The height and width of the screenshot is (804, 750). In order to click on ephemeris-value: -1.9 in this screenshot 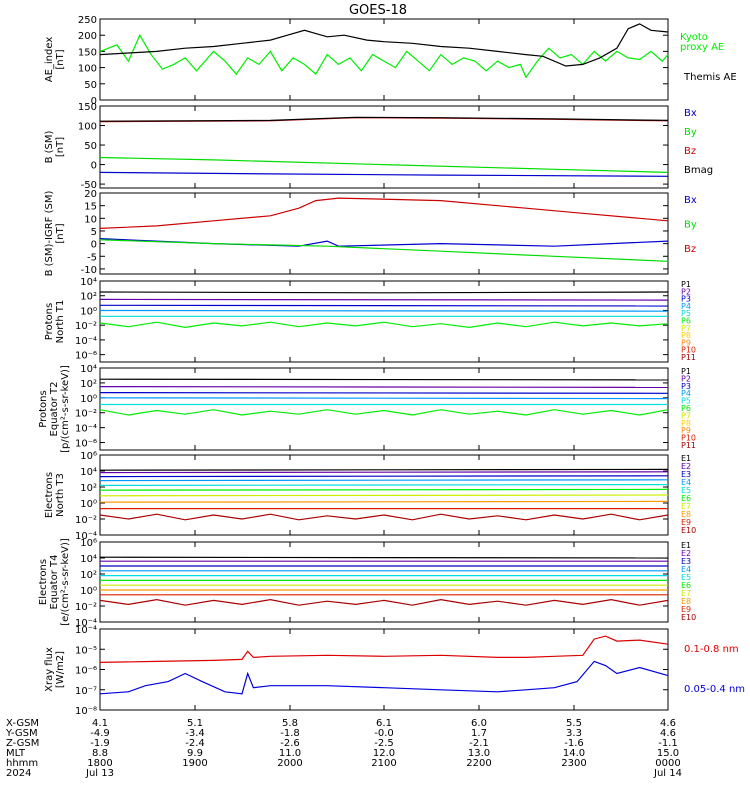, I will do `click(100, 743)`.